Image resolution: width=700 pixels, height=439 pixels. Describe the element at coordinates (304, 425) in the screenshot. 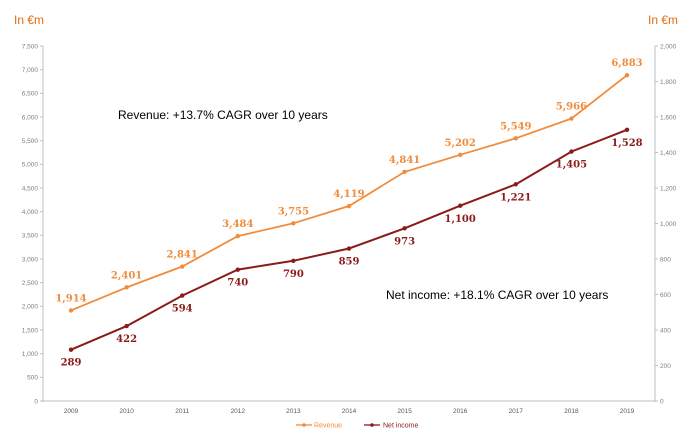

I see `legend-revenue-marker` at that location.